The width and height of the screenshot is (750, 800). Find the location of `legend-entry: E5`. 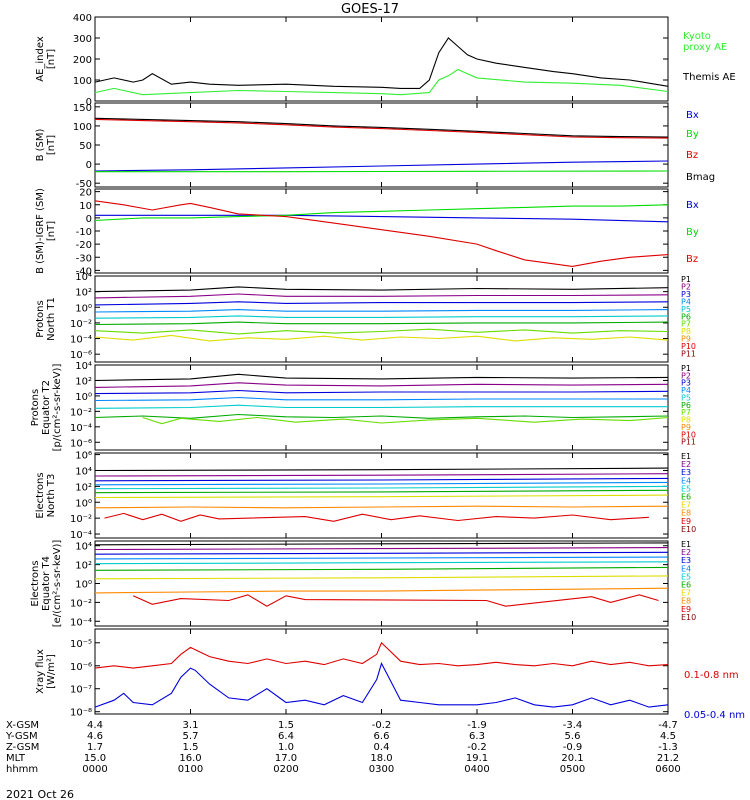

legend-entry: E5 is located at coordinates (686, 488).